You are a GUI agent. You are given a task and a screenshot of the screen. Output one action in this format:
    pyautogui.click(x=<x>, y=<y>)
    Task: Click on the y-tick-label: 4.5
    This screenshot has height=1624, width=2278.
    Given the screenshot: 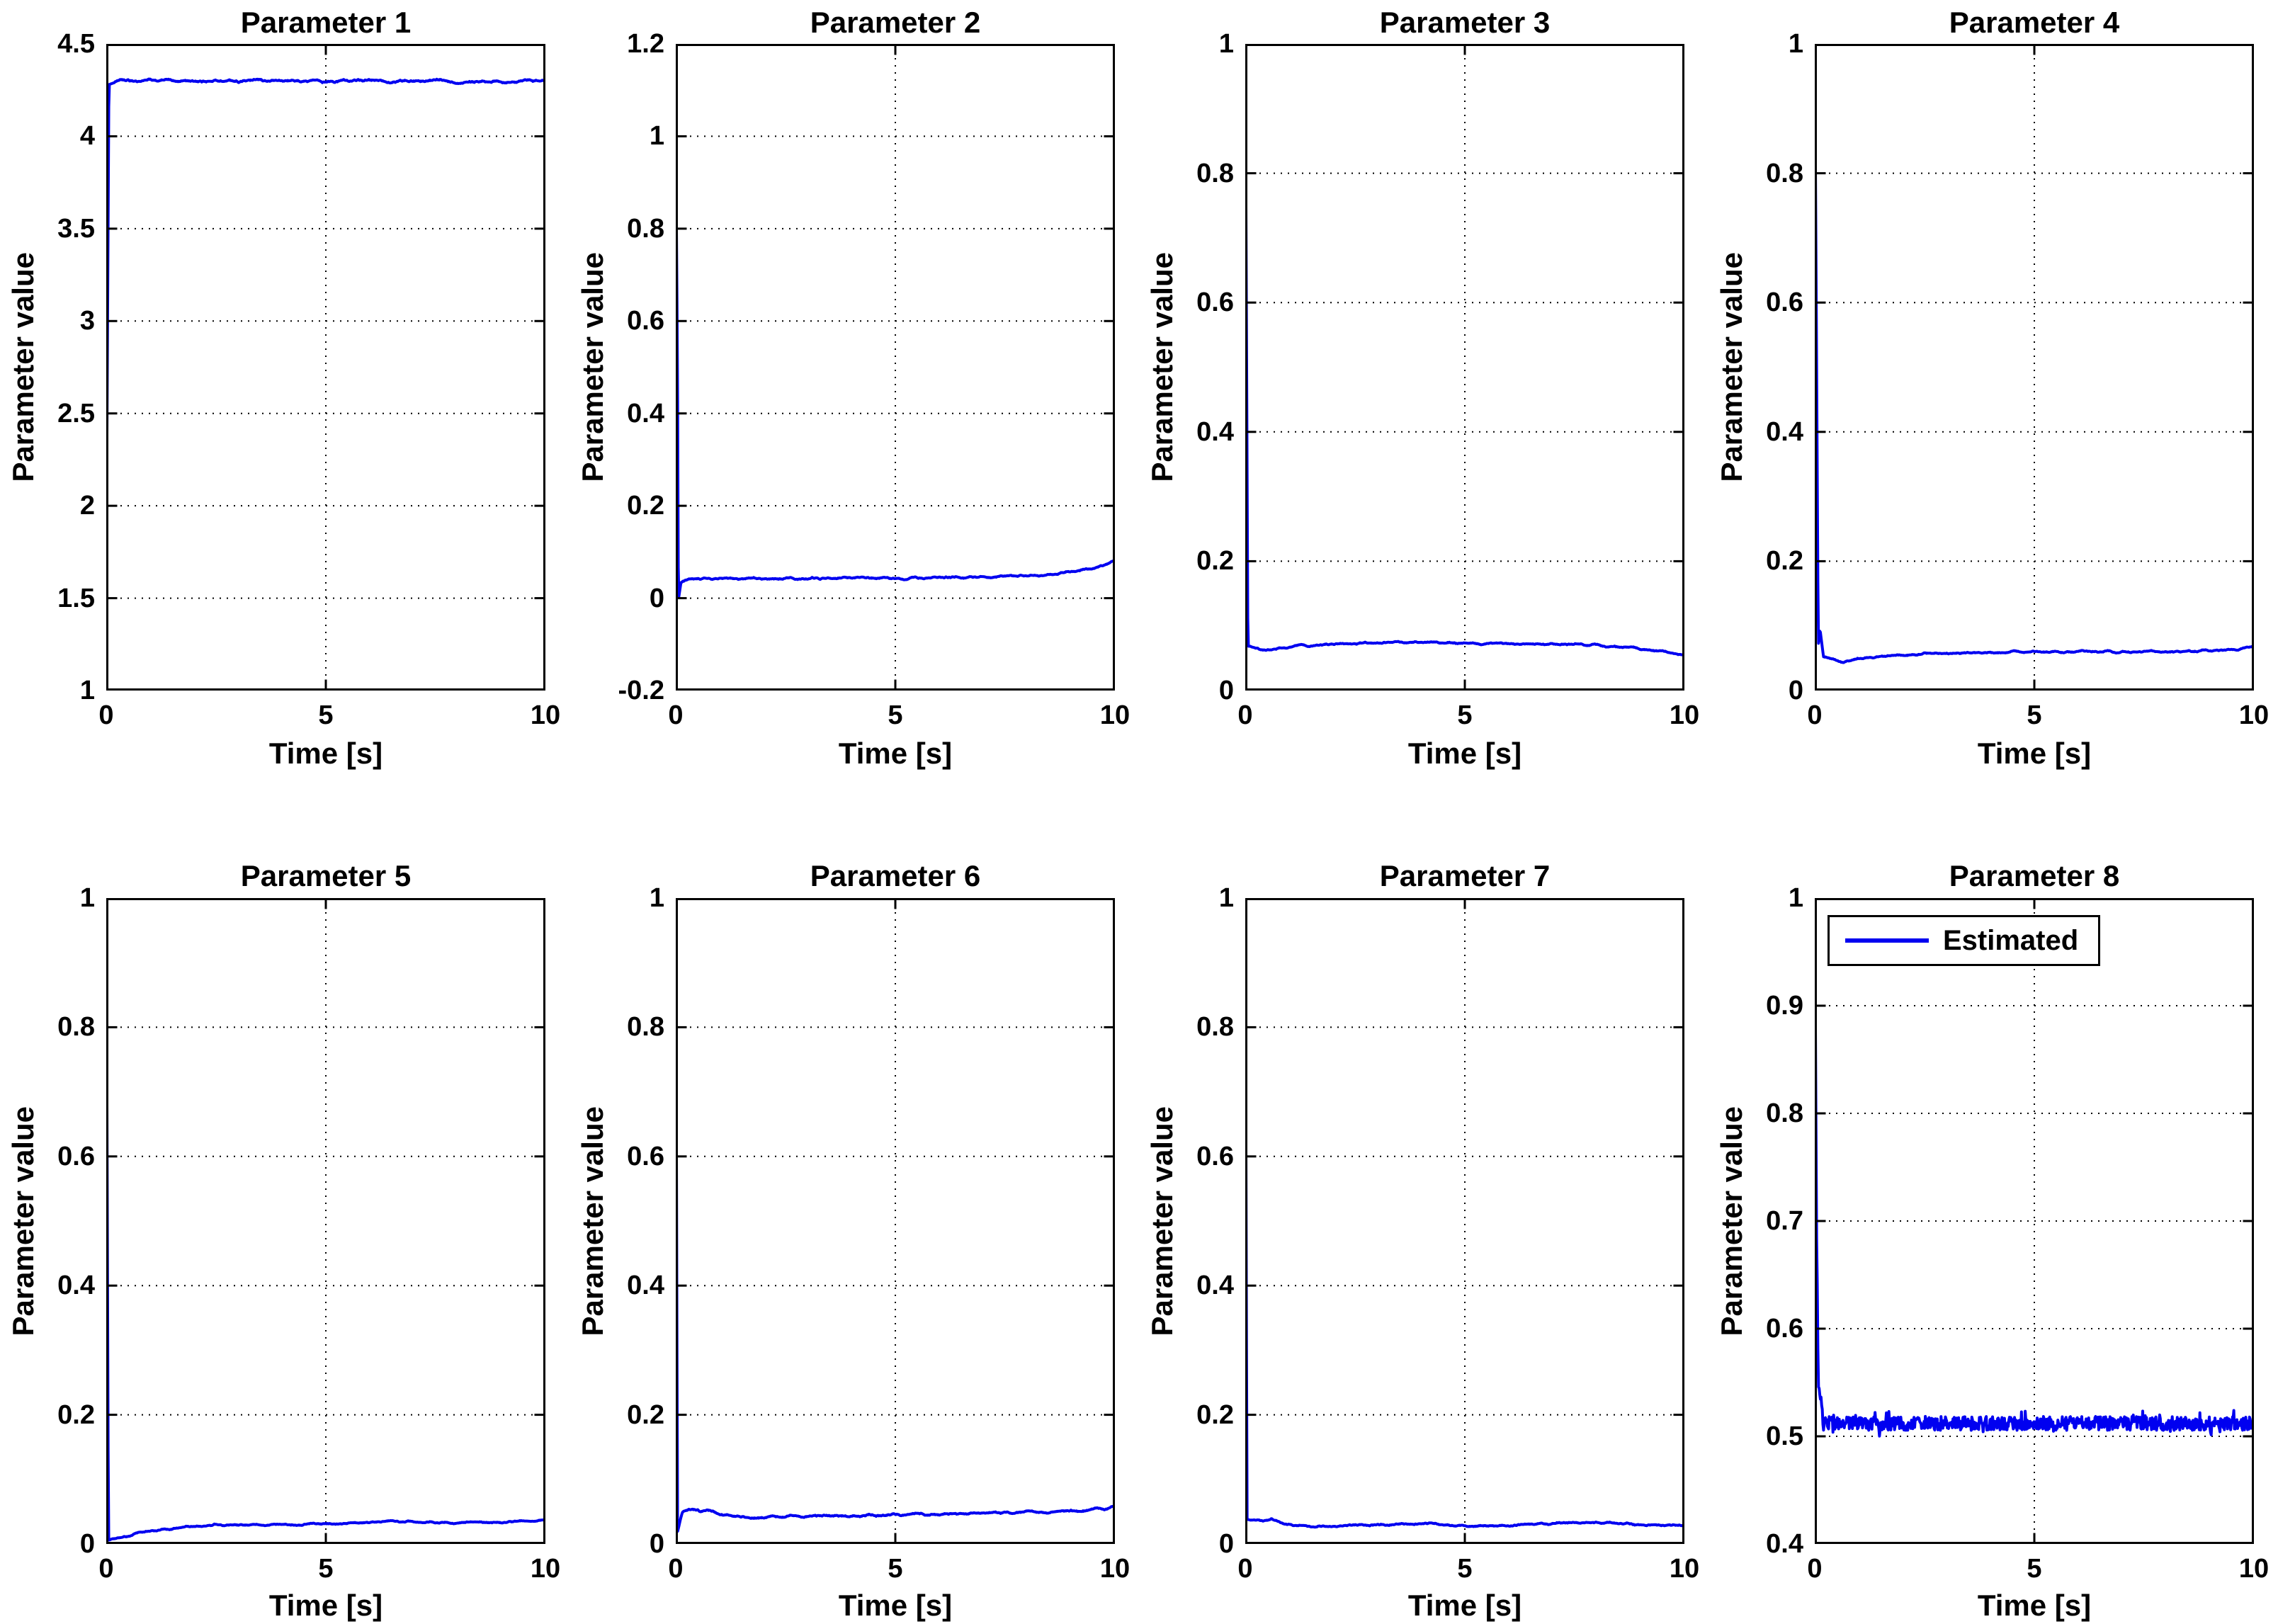 What is the action you would take?
    pyautogui.click(x=76, y=44)
    